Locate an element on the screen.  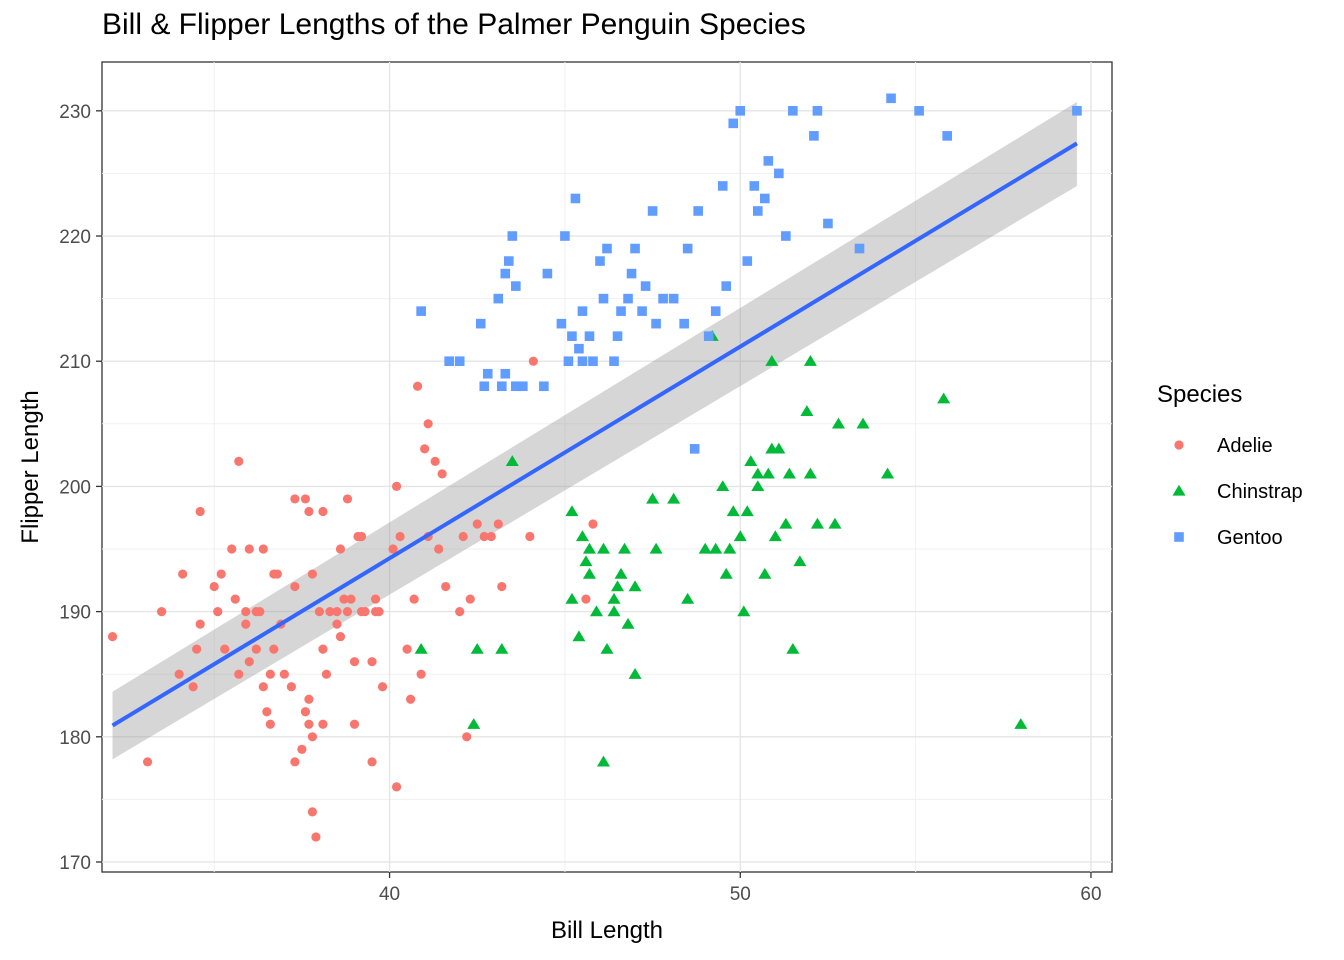
y-tick-label: 220 is located at coordinates (75, 237).